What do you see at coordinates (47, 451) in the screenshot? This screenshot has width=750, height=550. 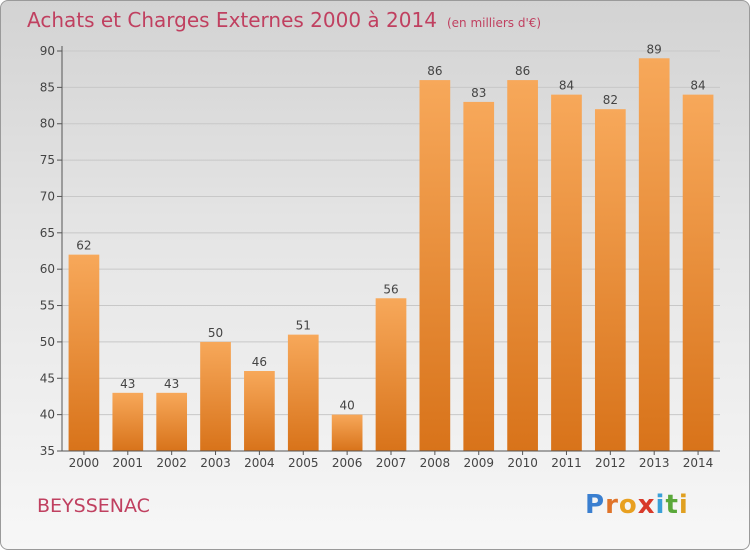 I see `y-tick-label: 35` at bounding box center [47, 451].